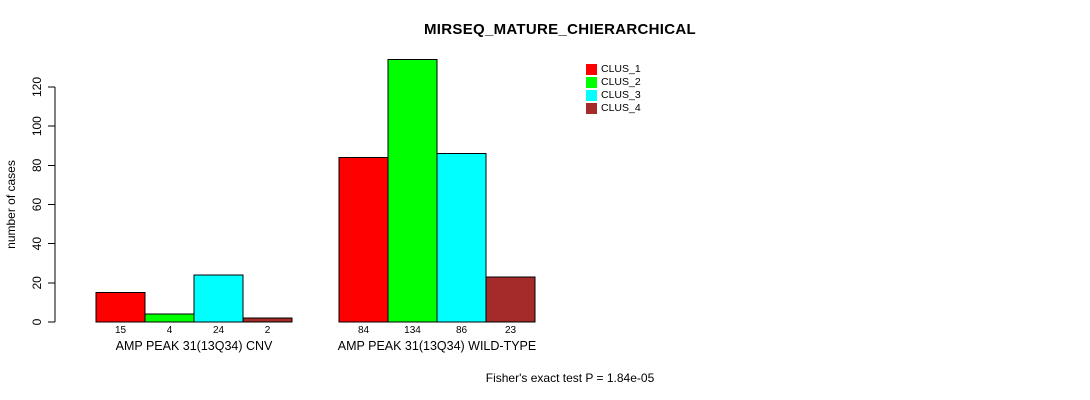 This screenshot has height=400, width=1090. Describe the element at coordinates (621, 108) in the screenshot. I see `legend-label: CLUS_4` at that location.